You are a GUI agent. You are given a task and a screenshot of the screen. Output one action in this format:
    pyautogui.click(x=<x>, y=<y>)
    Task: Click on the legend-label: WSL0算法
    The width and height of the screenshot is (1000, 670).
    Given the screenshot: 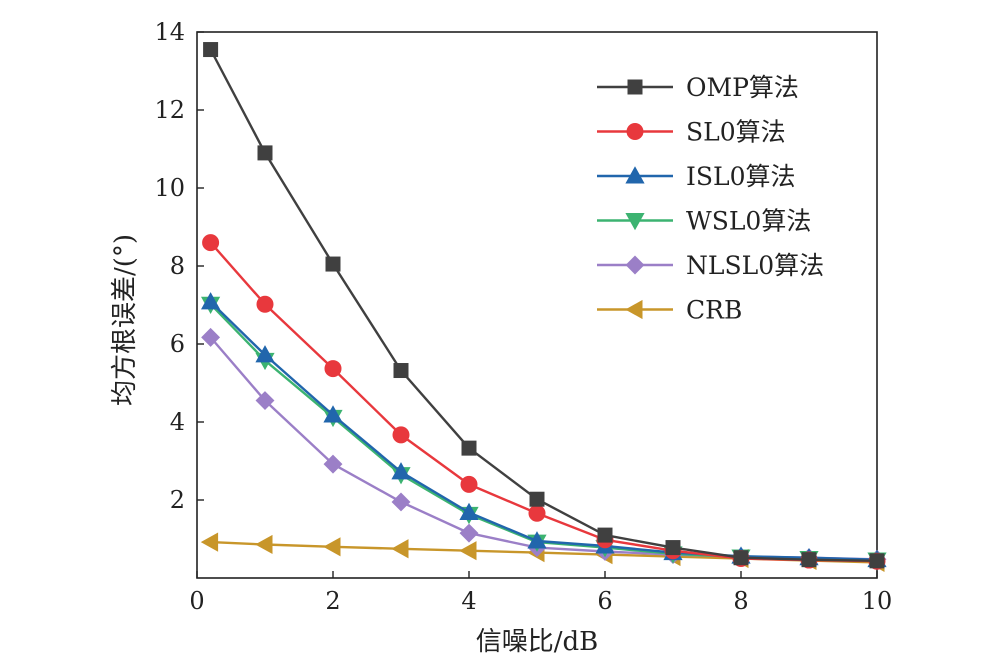 What is the action you would take?
    pyautogui.click(x=748, y=221)
    